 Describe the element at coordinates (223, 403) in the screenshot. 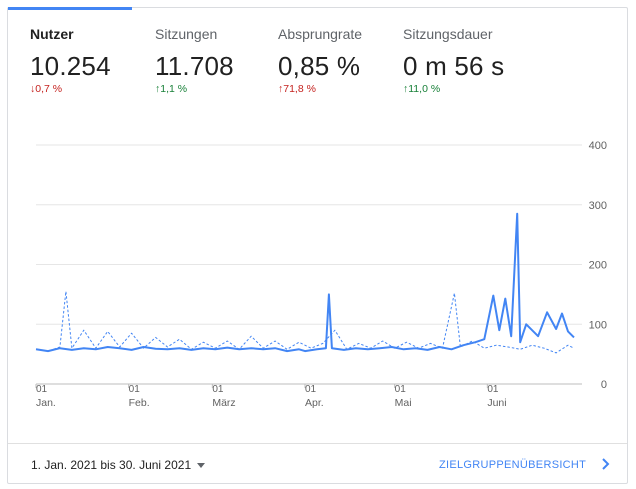

I see `x-tick-month: März` at that location.